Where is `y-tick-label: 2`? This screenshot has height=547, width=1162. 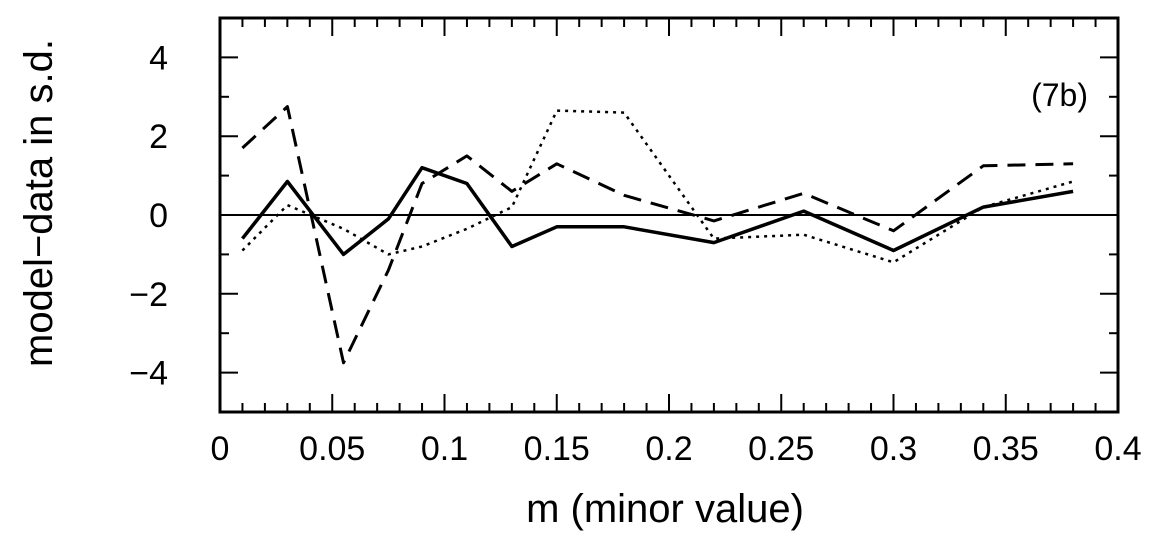
y-tick-label: 2 is located at coordinates (158, 137).